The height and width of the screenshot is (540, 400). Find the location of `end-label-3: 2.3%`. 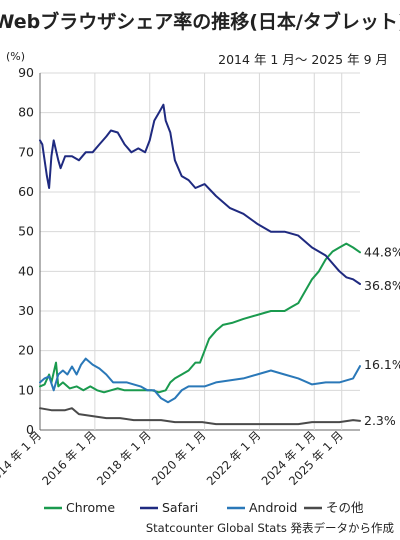

end-label-3: 2.3% is located at coordinates (380, 420).